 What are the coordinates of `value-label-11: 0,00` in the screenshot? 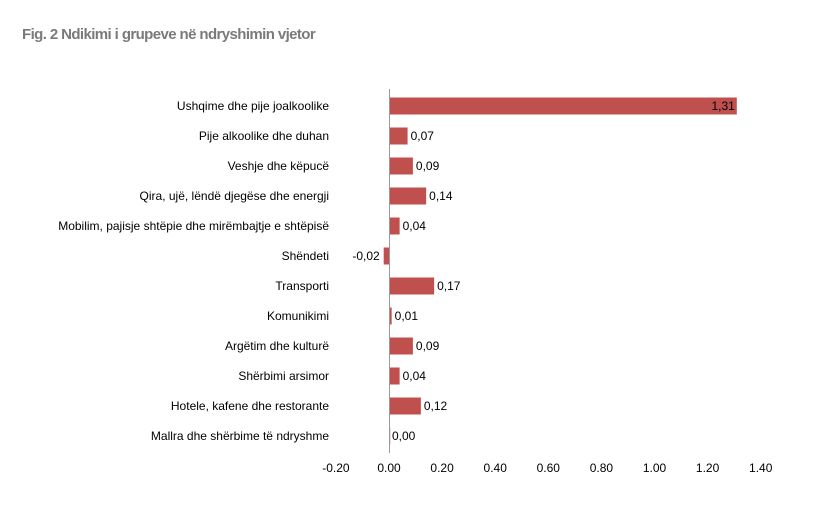 It's located at (404, 436).